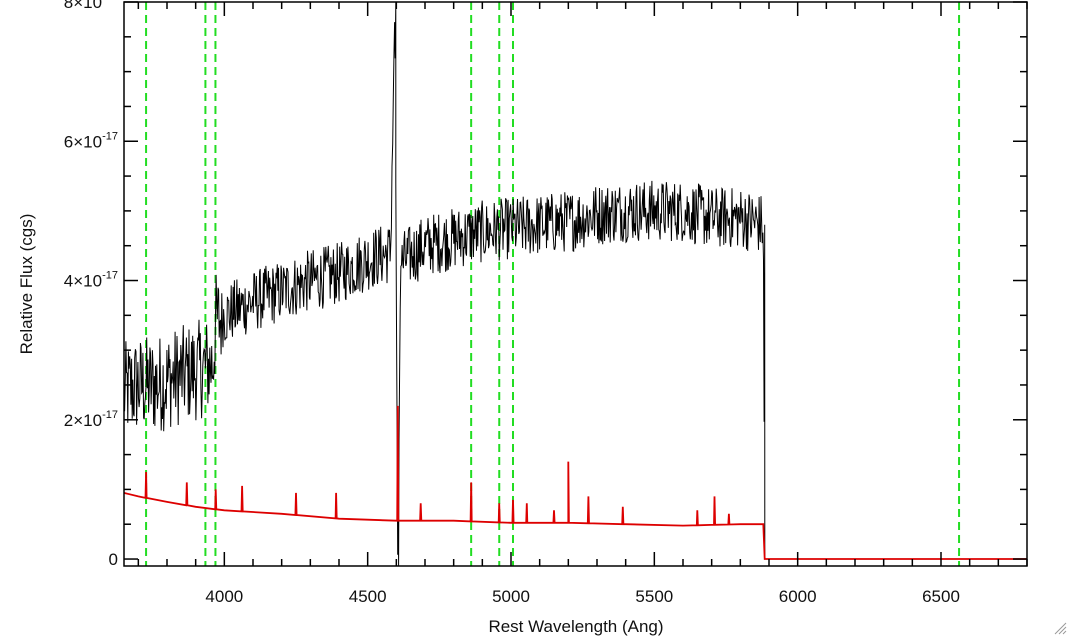 The height and width of the screenshot is (637, 1069). I want to click on y-tick-label: 4×10⁻¹⁷, so click(91, 280).